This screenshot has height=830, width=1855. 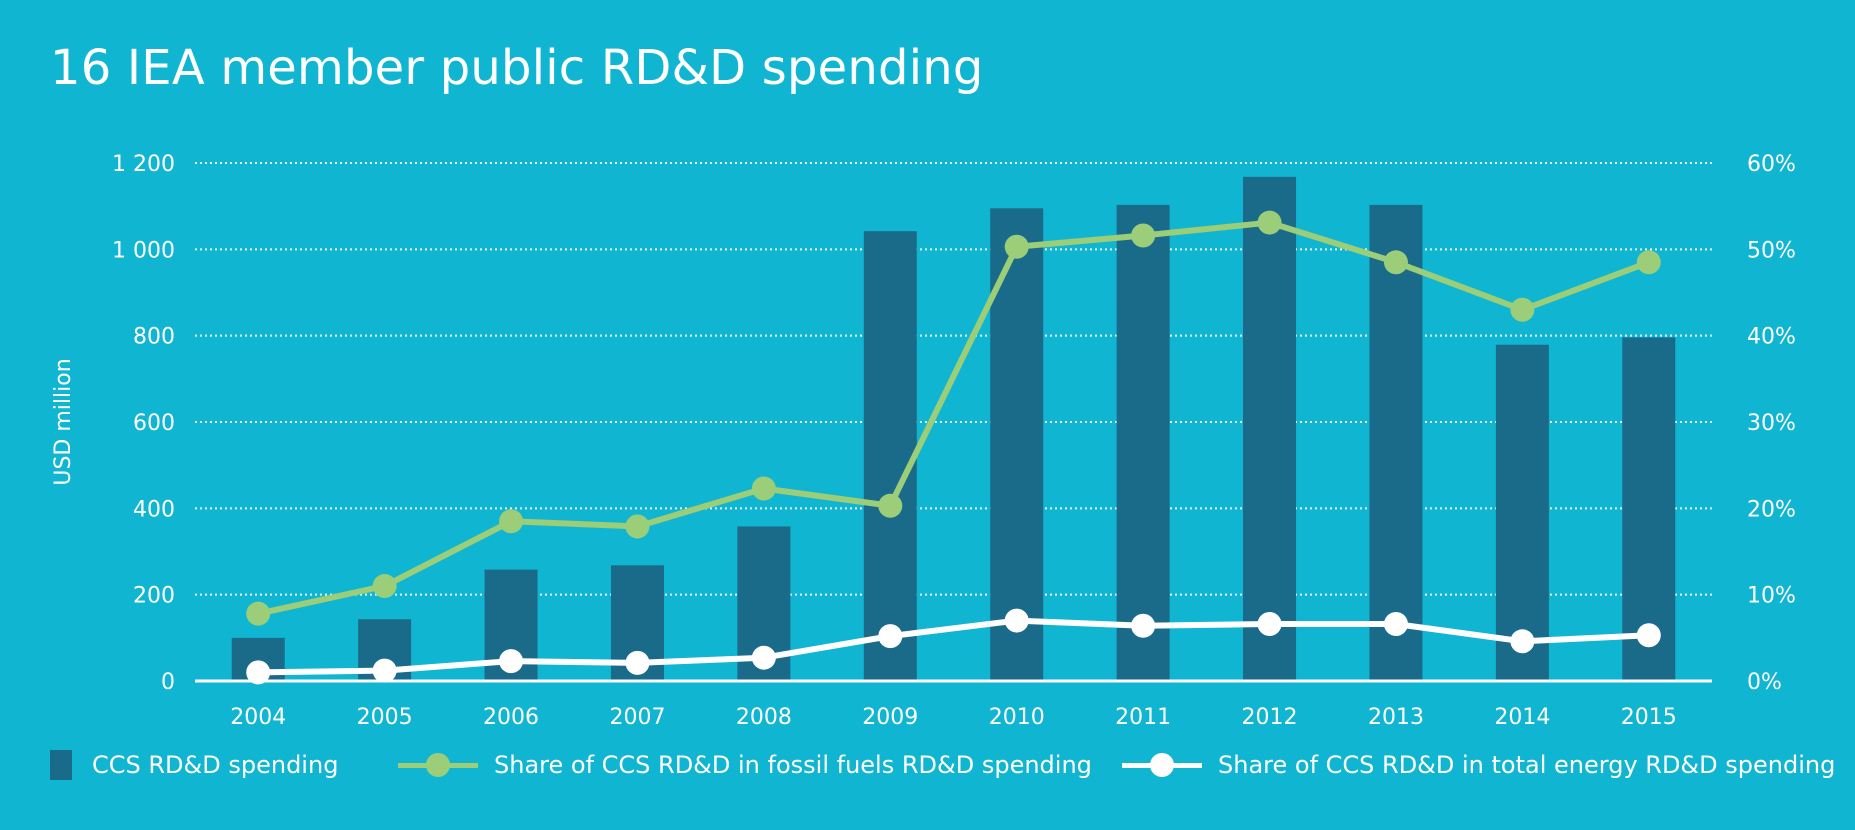 What do you see at coordinates (154, 423) in the screenshot?
I see `y-tick-label: 600` at bounding box center [154, 423].